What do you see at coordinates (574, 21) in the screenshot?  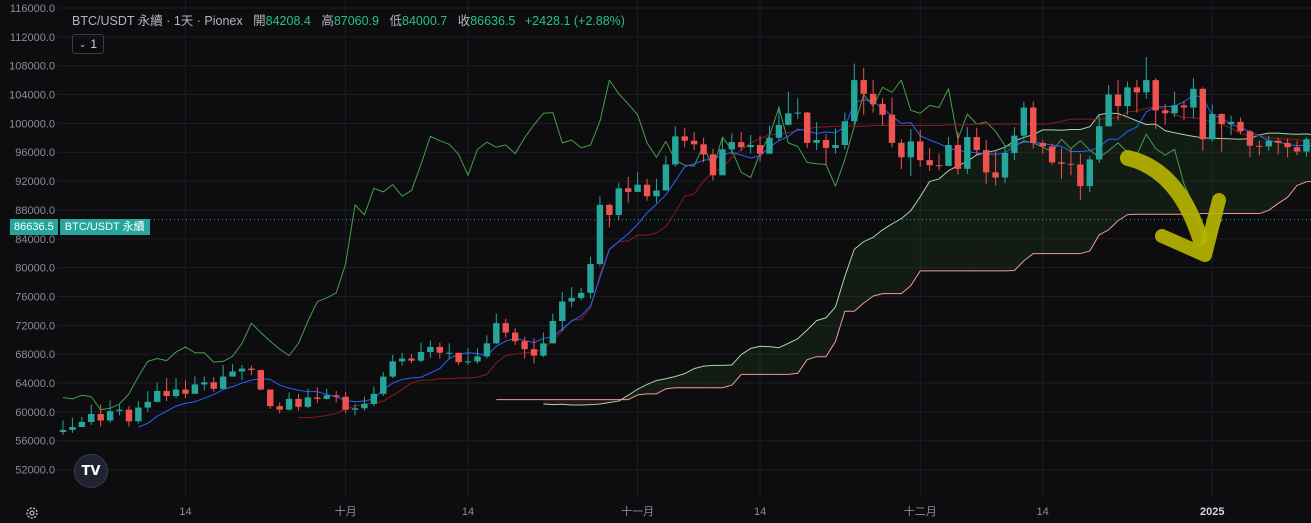 I see `change-value: +2428.1 (+2.88%)` at bounding box center [574, 21].